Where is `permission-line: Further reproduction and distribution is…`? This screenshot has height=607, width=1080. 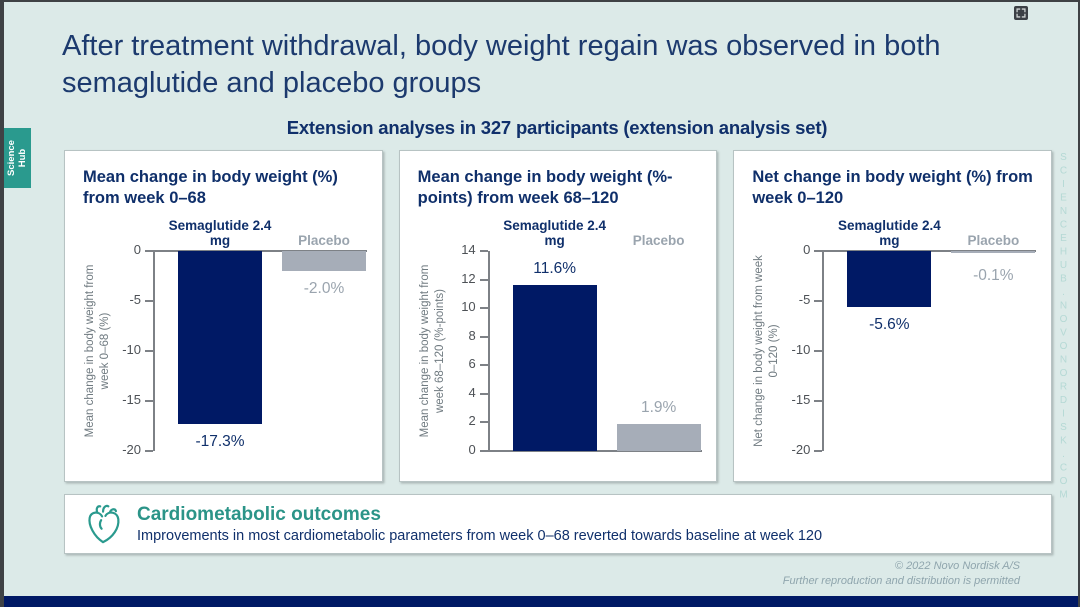
permission-line: Further reproduction and distribution is… is located at coordinates (901, 580).